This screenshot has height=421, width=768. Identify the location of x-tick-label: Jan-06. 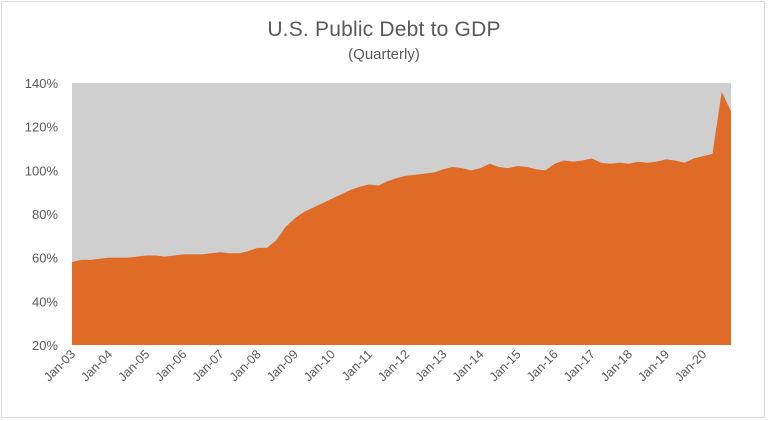
(171, 365).